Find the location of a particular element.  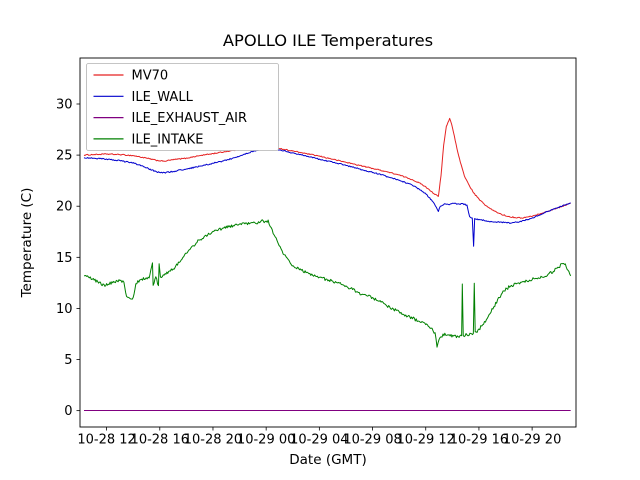

legend-box is located at coordinates (182, 107).